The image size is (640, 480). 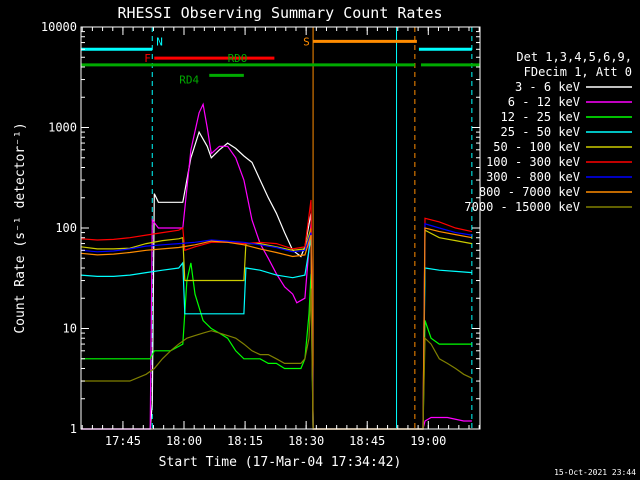 I want to click on y-tick-label-3: 1000, so click(x=62, y=128).